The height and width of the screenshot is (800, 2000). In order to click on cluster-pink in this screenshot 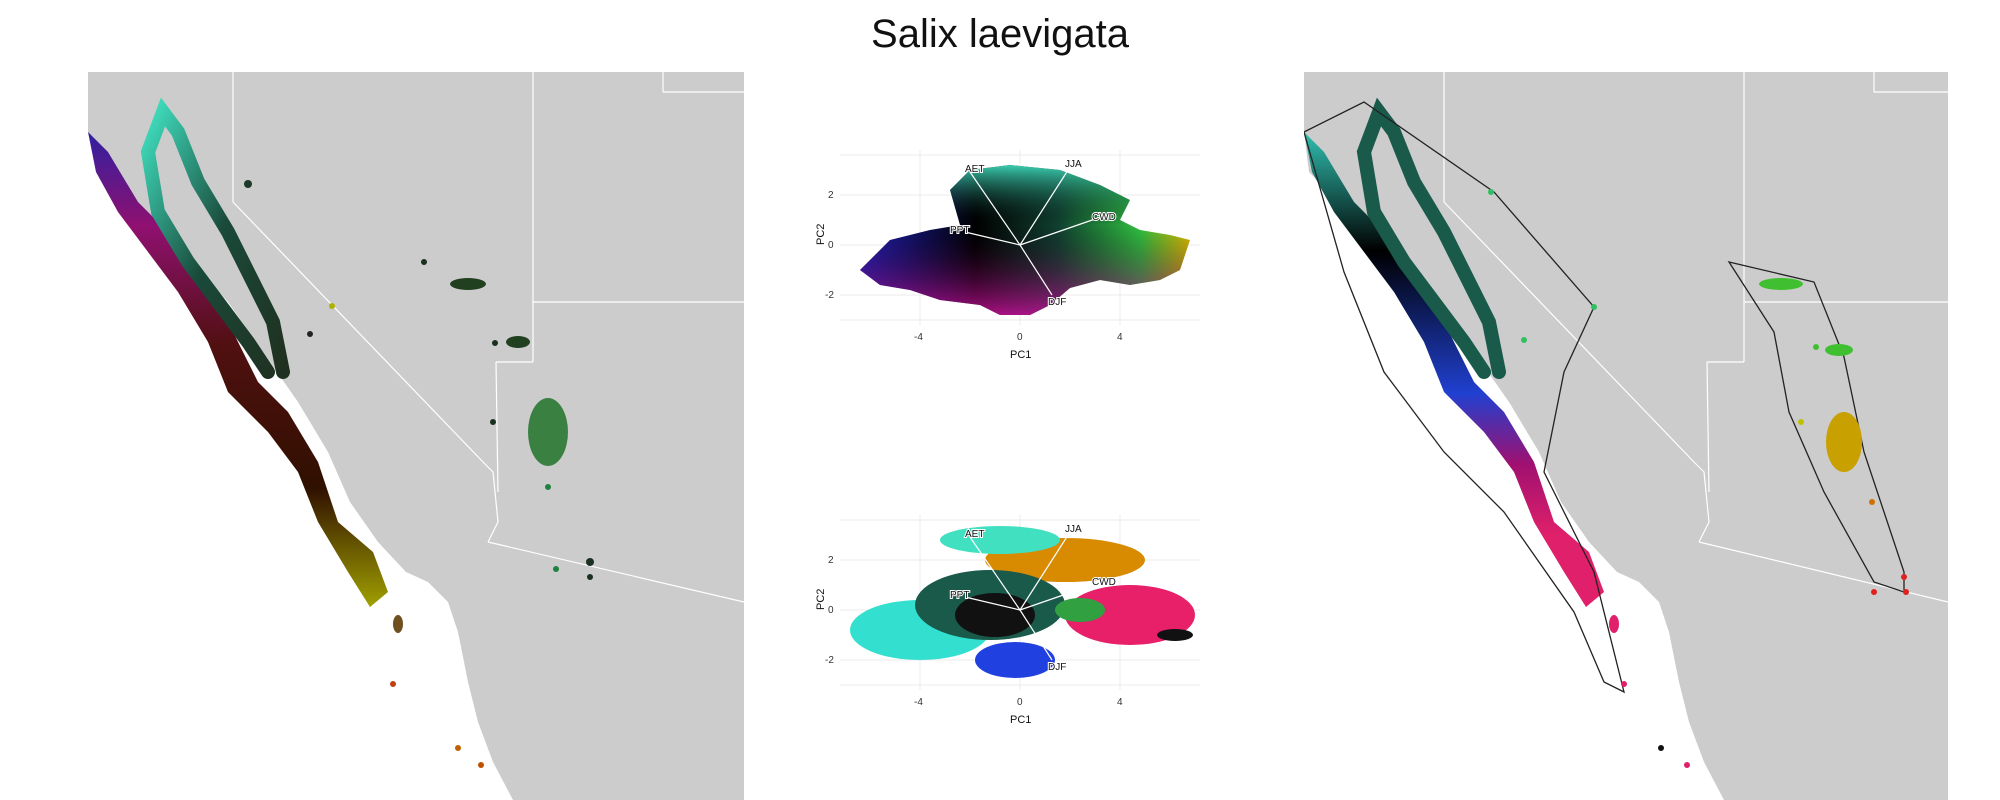, I will do `click(1130, 615)`.